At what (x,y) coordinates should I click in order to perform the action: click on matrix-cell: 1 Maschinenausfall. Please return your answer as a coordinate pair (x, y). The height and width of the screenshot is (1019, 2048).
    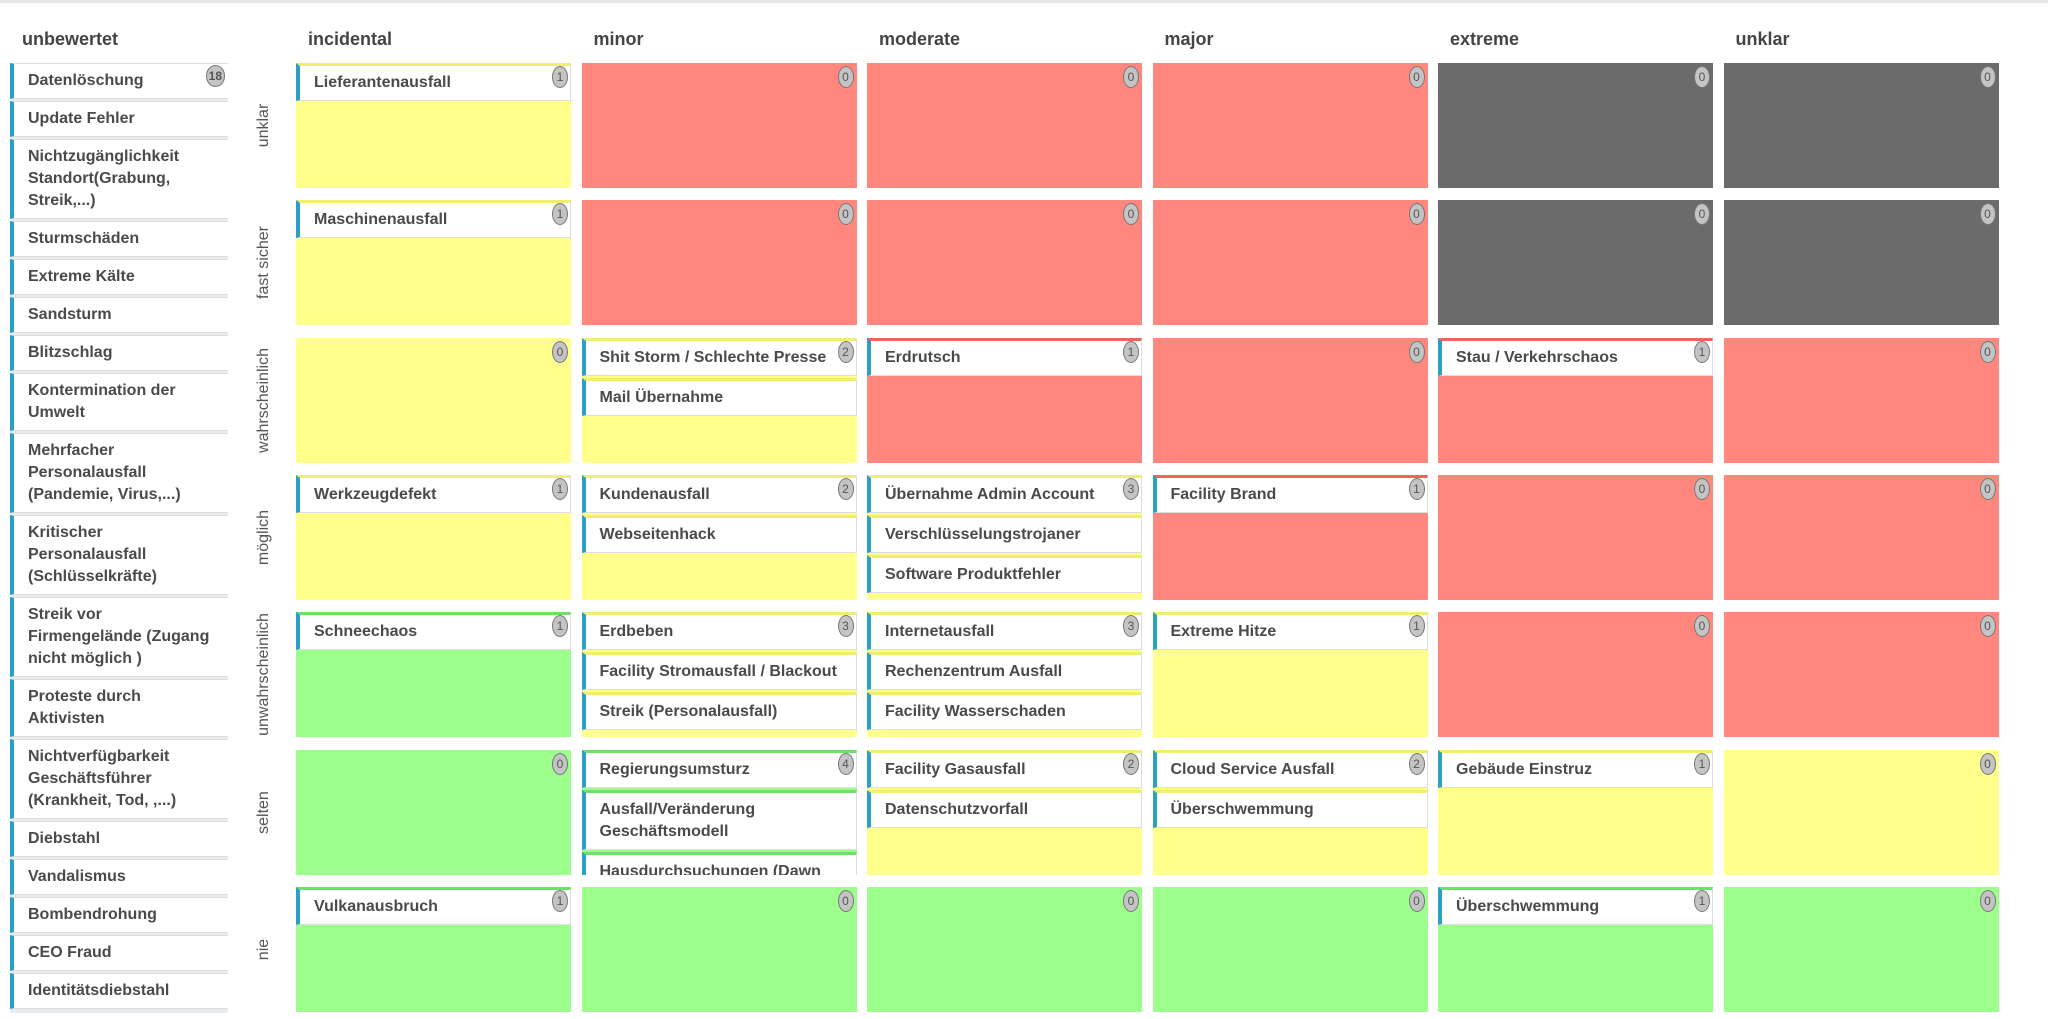
    Looking at the image, I should click on (433, 263).